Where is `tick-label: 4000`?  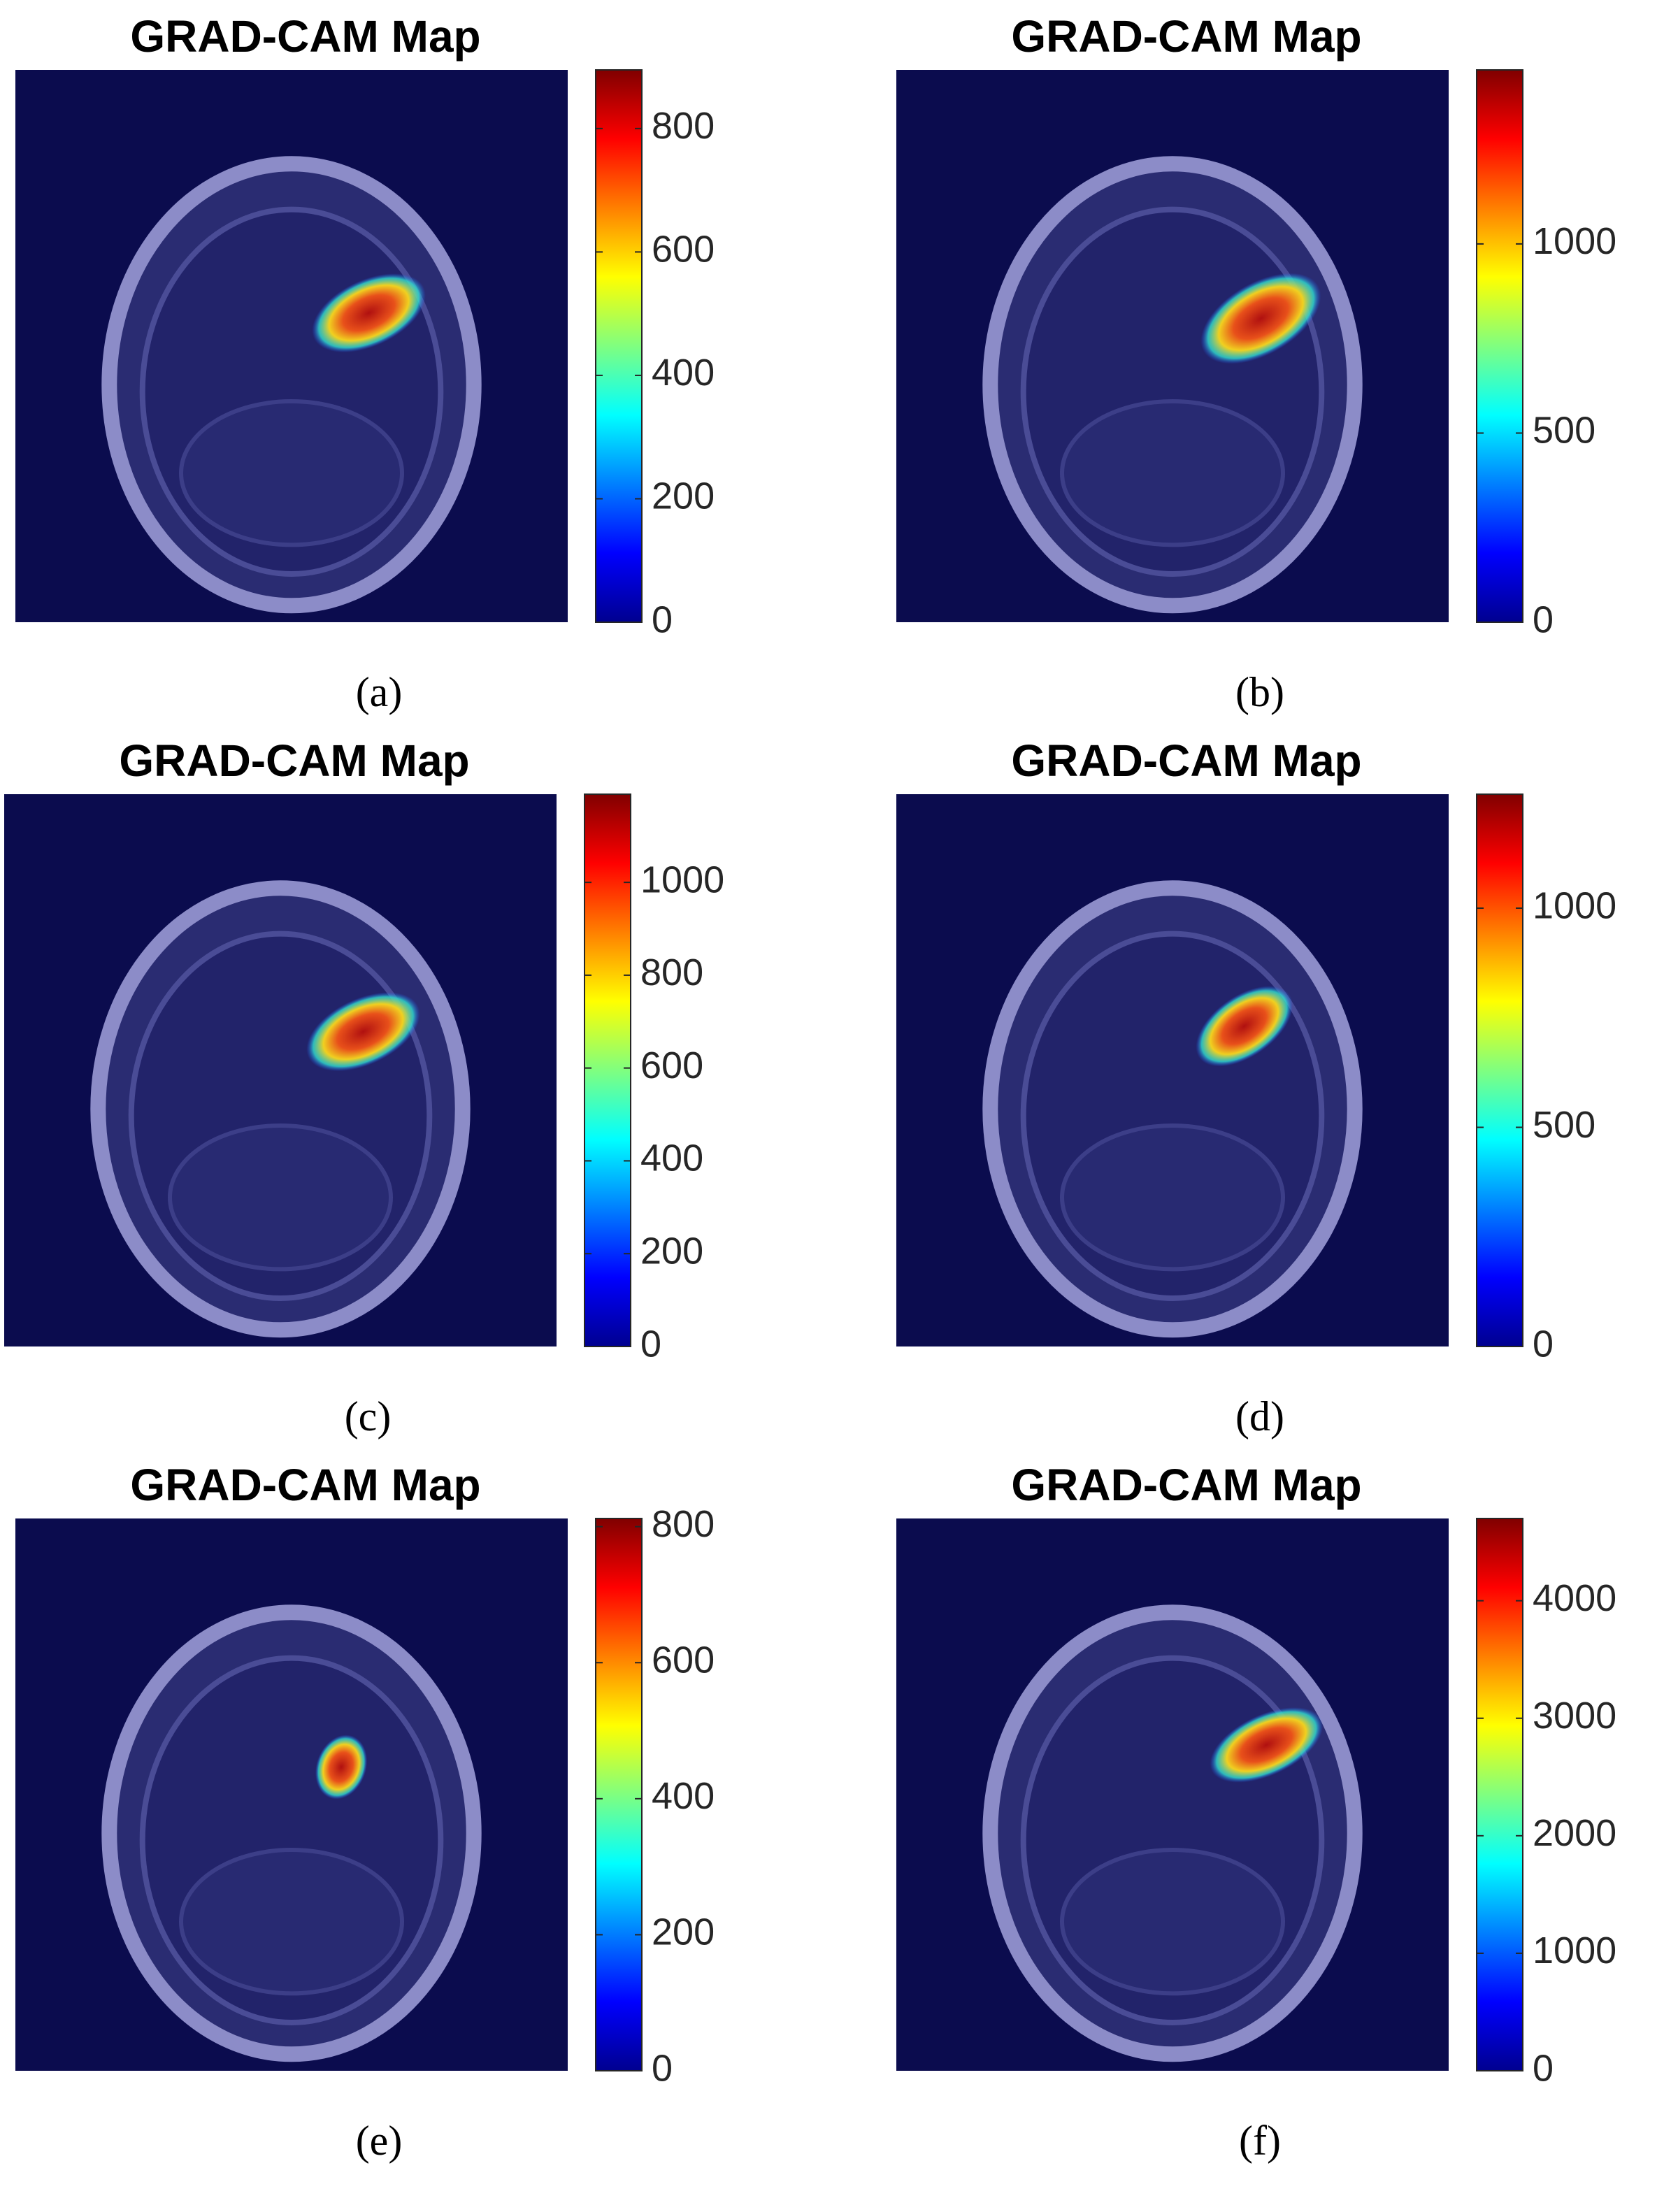
tick-label: 4000 is located at coordinates (1574, 1598).